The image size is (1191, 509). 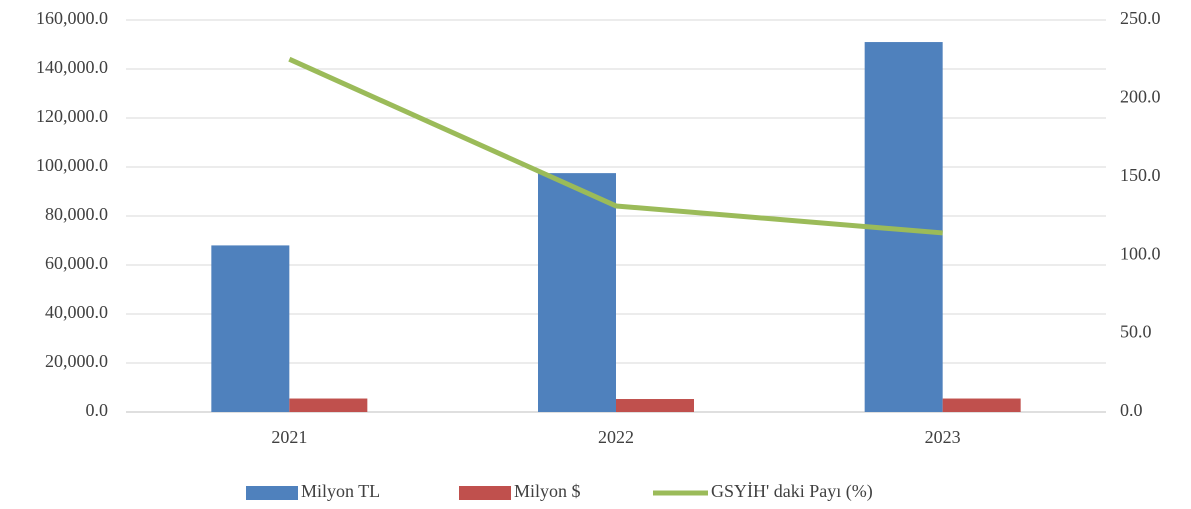 What do you see at coordinates (1140, 18) in the screenshot?
I see `y2-tick-label: 250.0` at bounding box center [1140, 18].